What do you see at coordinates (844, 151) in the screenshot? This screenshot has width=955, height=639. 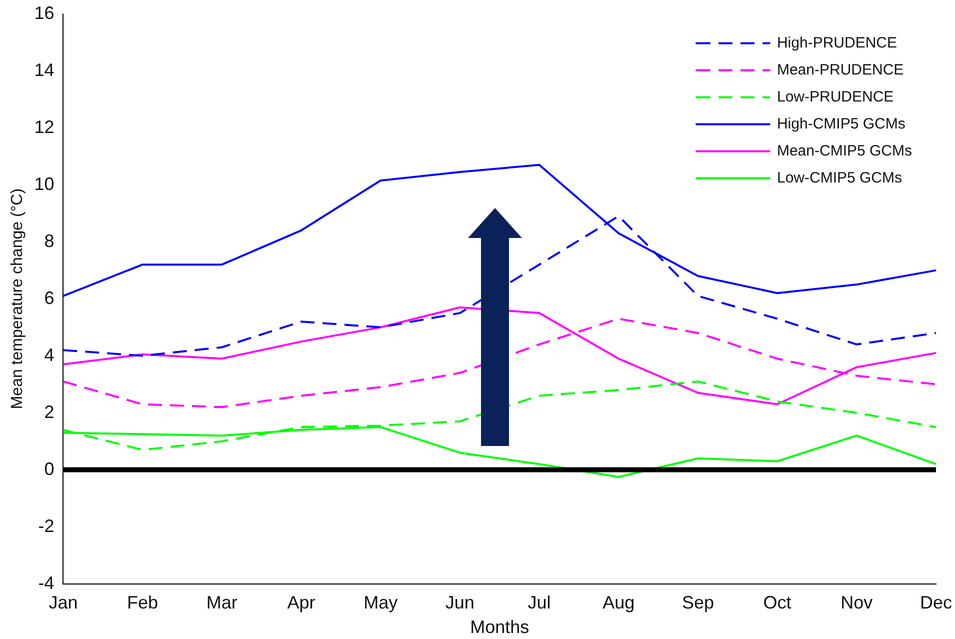 I see `legend-label: Mean-CMIP5 GCMs` at bounding box center [844, 151].